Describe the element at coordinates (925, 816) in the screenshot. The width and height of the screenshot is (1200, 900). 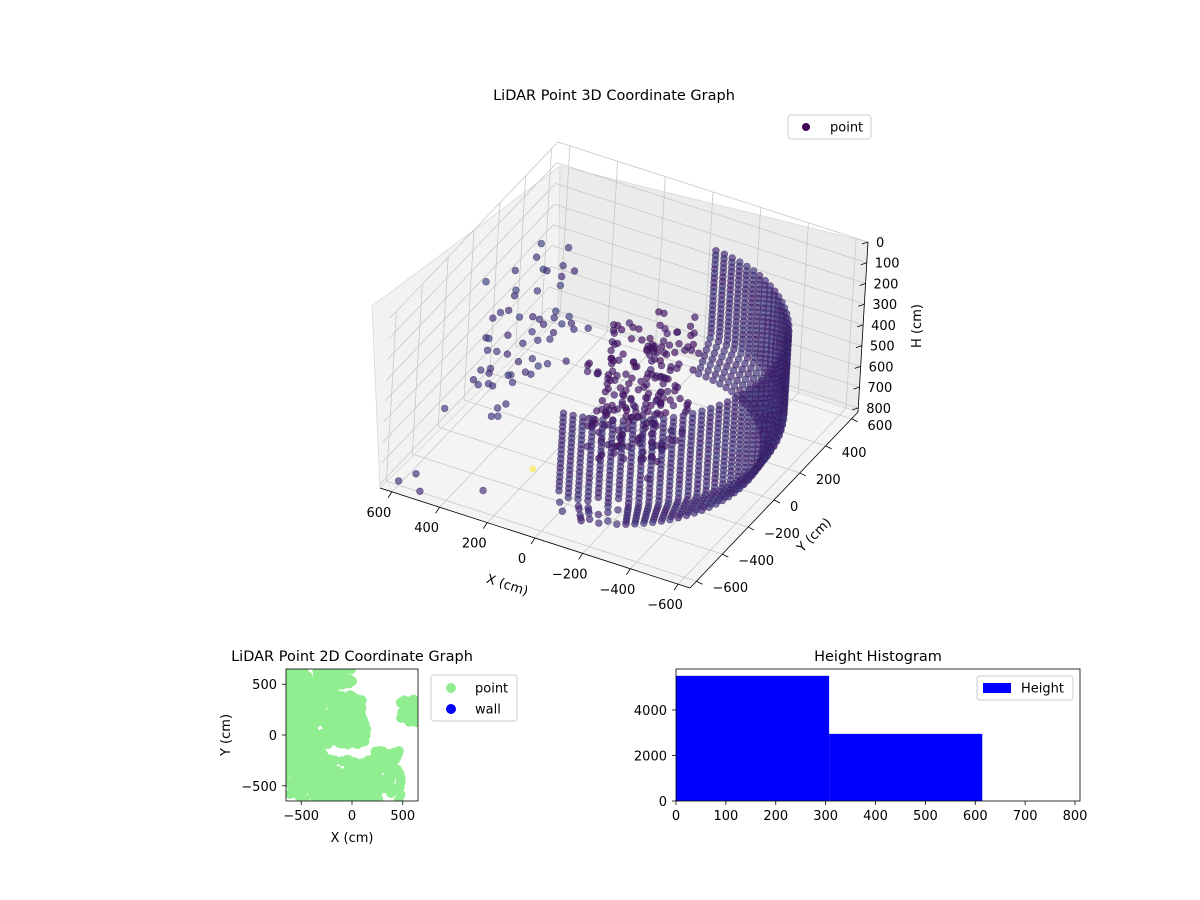
I see `x-tick-label-hist: 500` at that location.